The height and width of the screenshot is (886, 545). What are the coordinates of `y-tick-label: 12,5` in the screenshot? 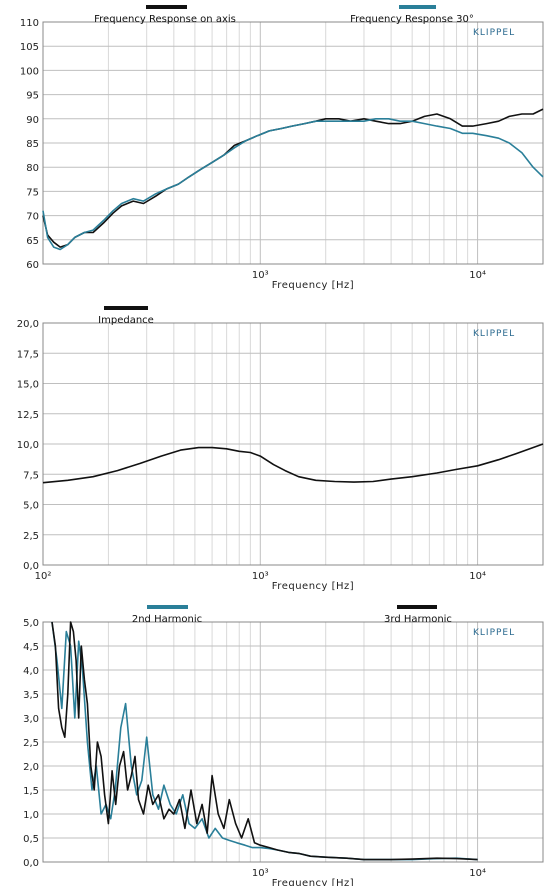 It's located at (28, 415).